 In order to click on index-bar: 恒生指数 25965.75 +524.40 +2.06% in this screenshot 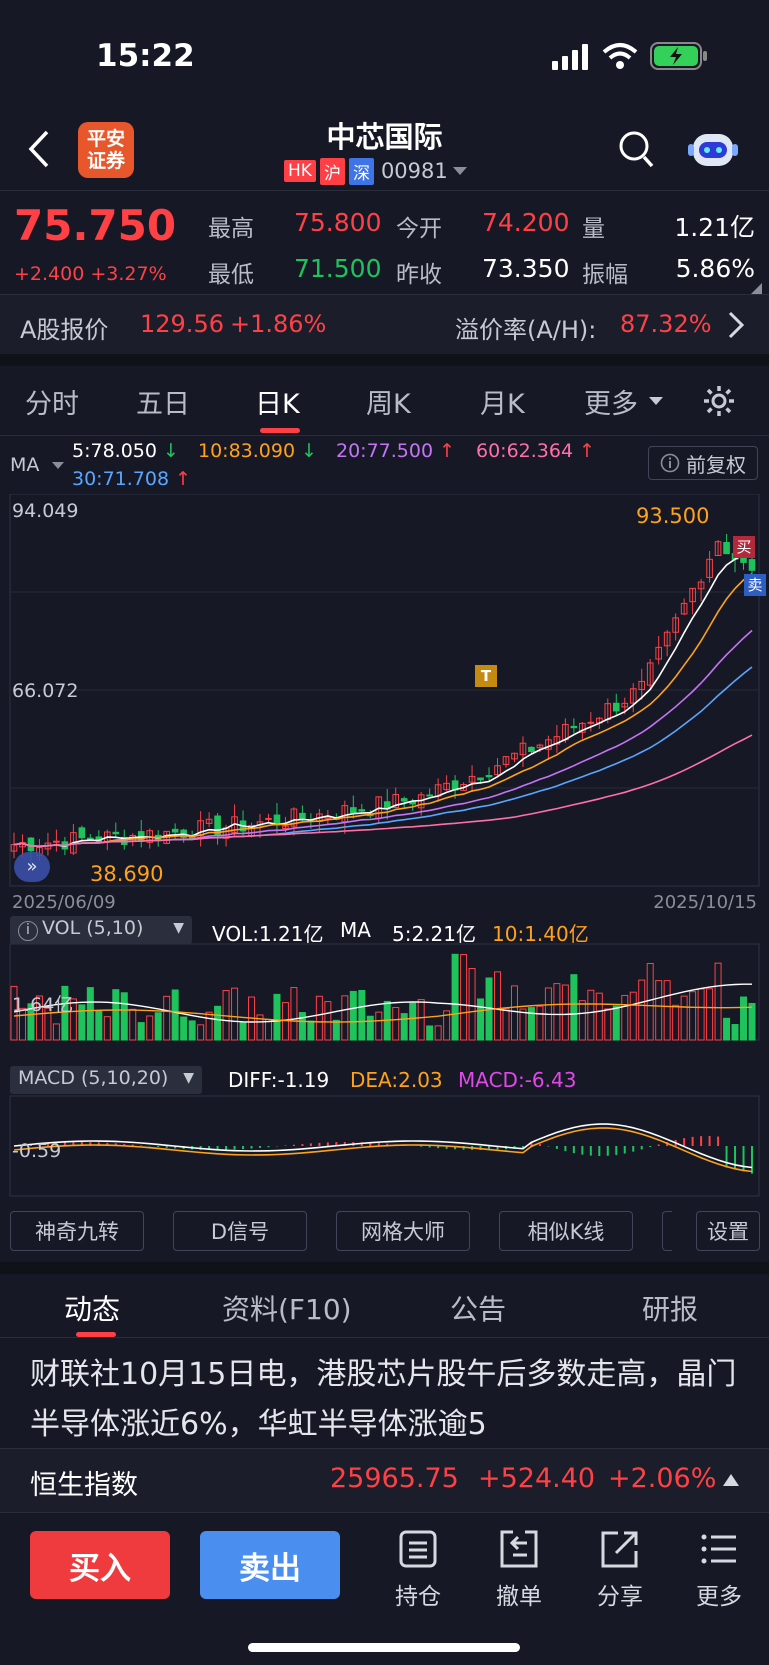, I will do `click(384, 1480)`.